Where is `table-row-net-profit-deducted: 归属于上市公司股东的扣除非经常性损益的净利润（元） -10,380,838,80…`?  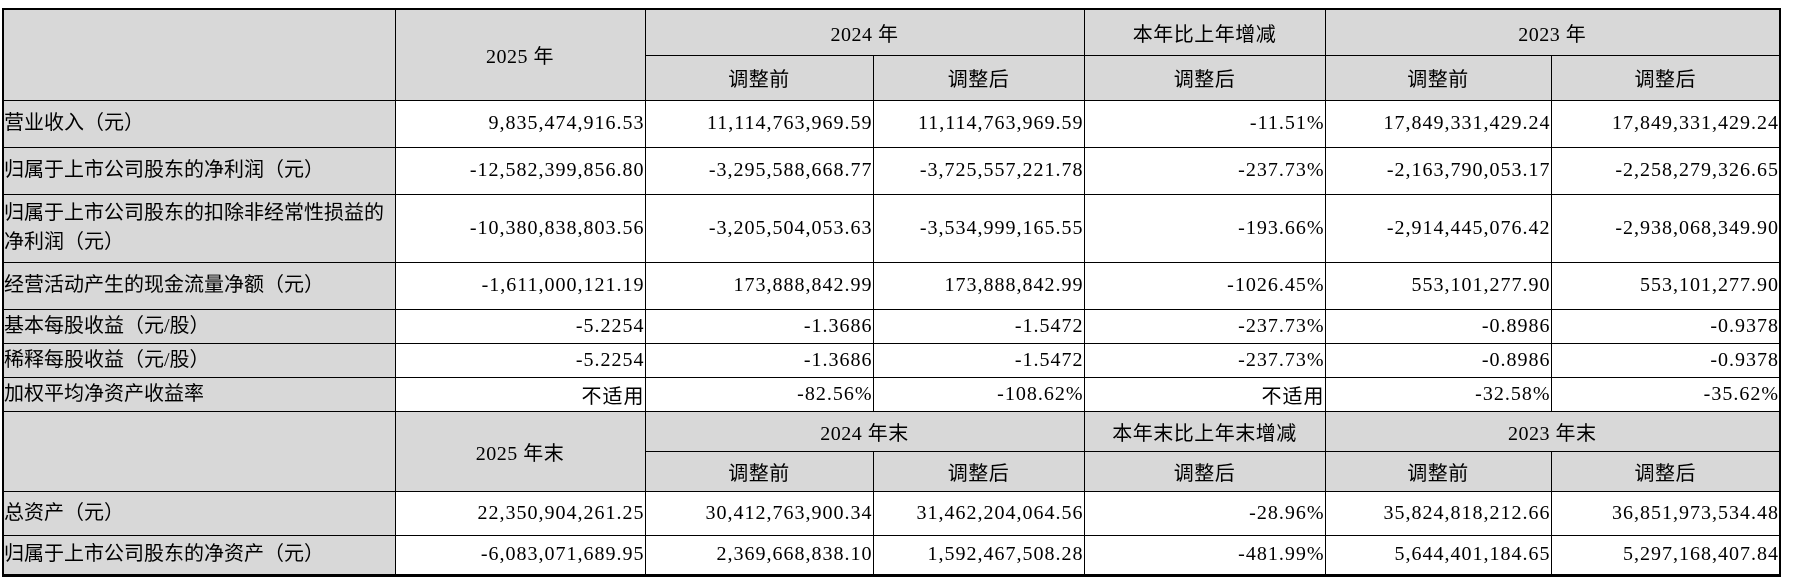 table-row-net-profit-deducted: 归属于上市公司股东的扣除非经常性损益的净利润（元） -10,380,838,80… is located at coordinates (891, 228).